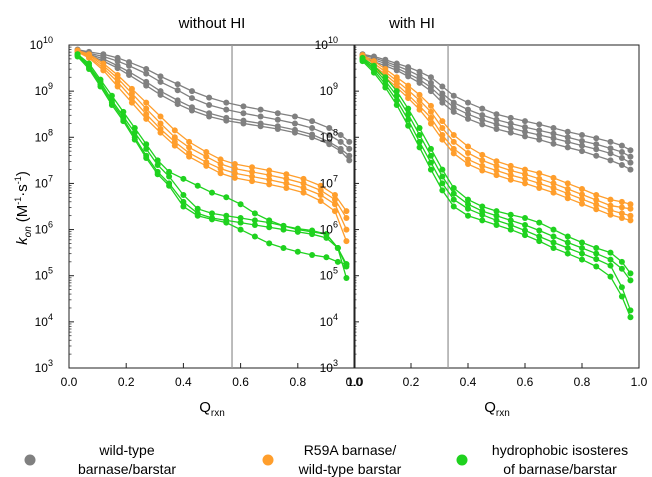 The image size is (652, 477). Describe the element at coordinates (240, 382) in the screenshot. I see `x-tick-label: 0.6` at that location.